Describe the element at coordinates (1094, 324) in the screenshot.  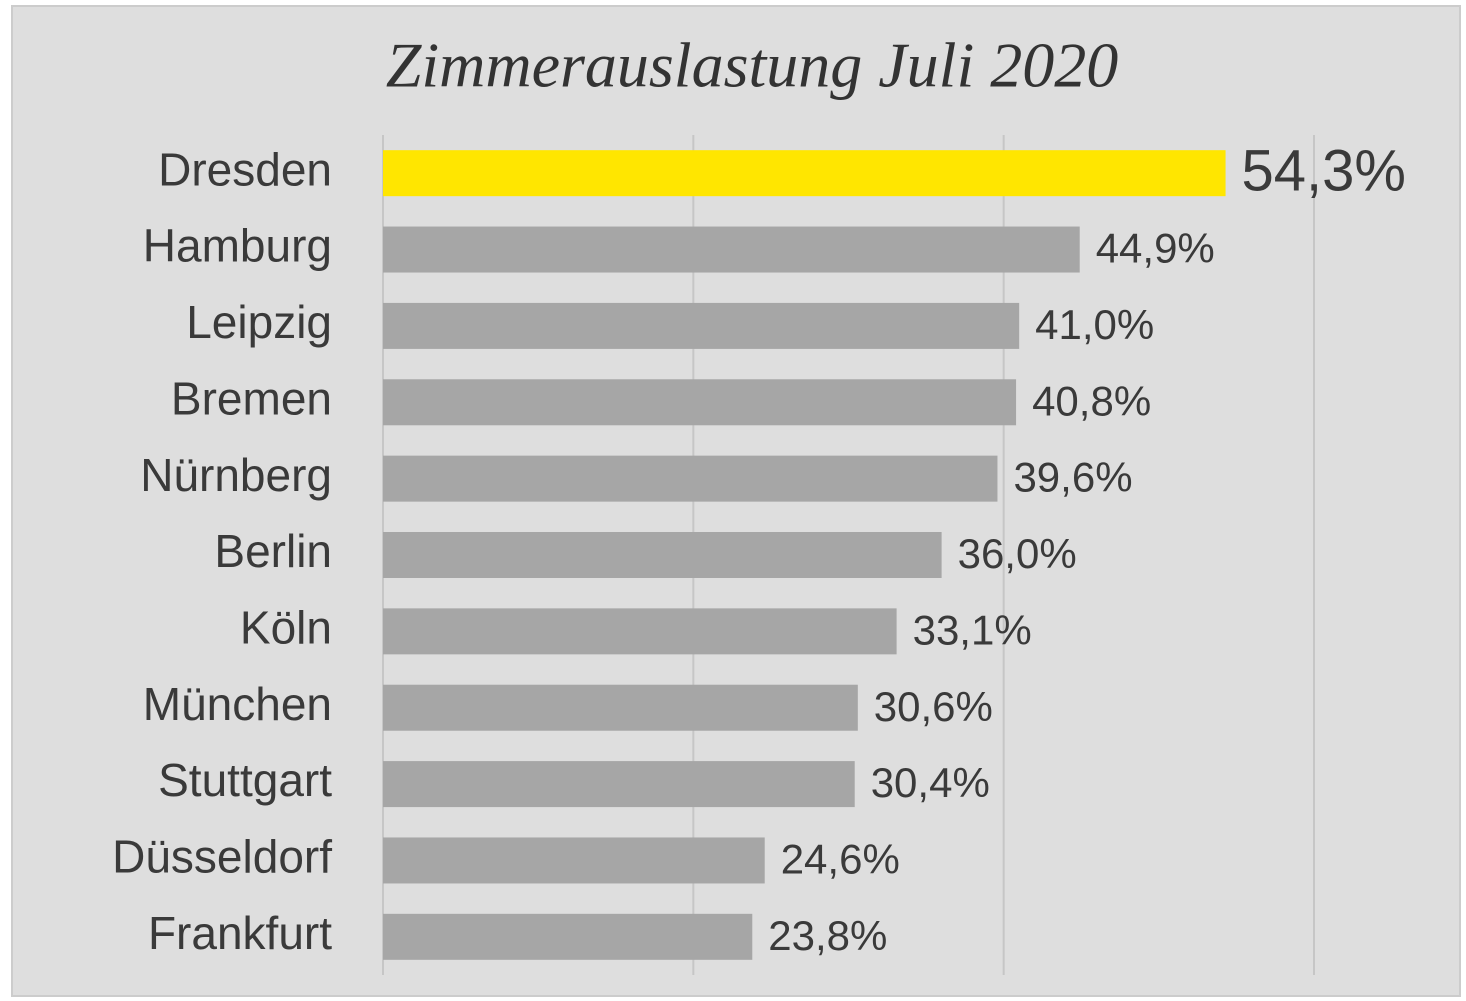
I see `value-label: 41,0%` at that location.